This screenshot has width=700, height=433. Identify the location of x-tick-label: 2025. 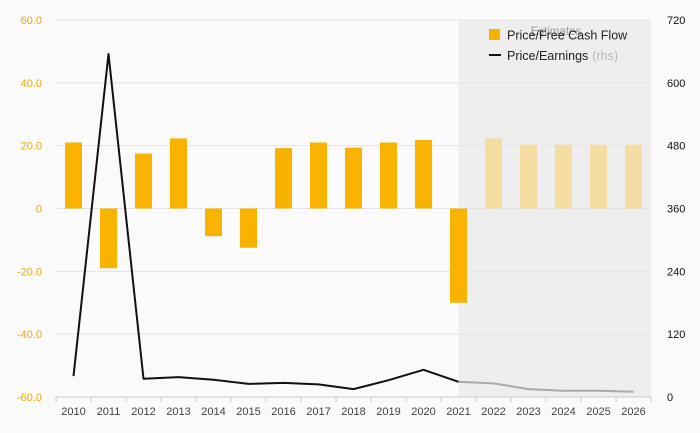
(598, 412).